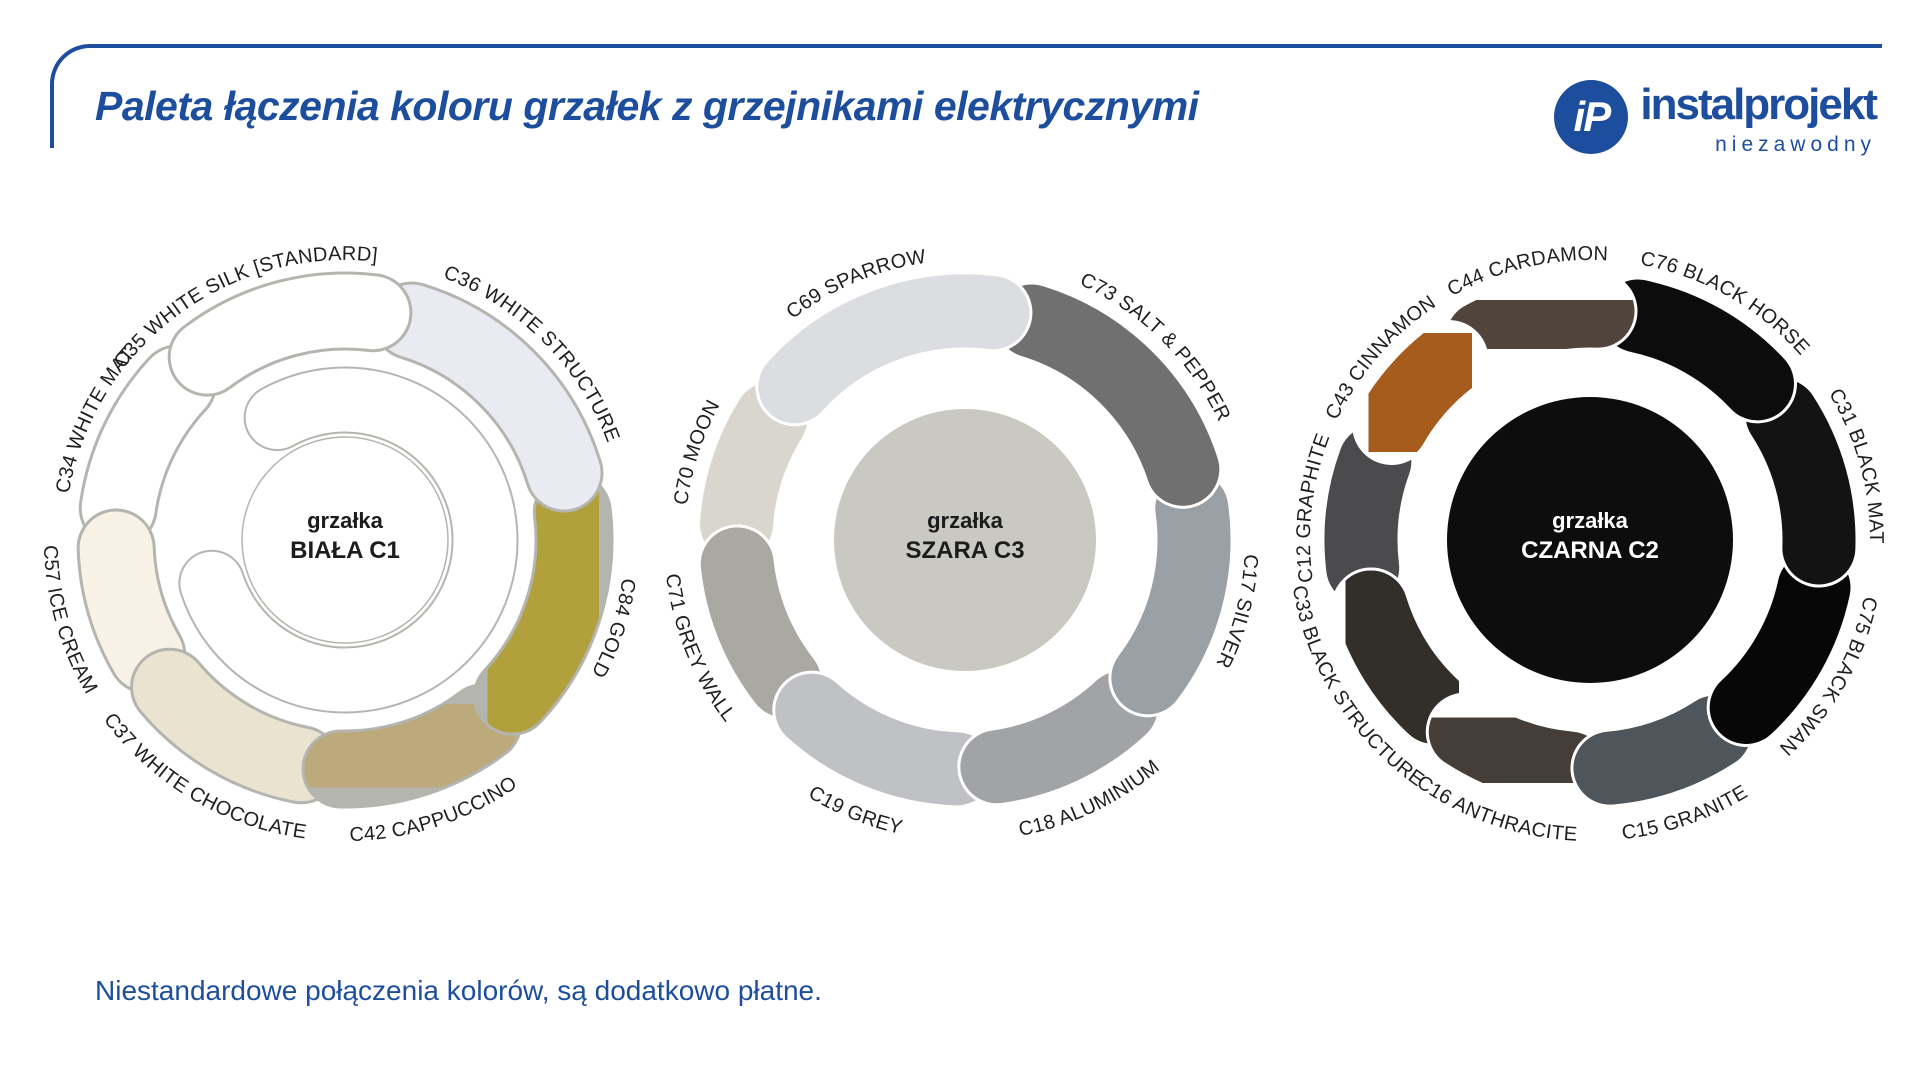 The width and height of the screenshot is (1920, 1080). I want to click on center-disc-szara, so click(965, 540).